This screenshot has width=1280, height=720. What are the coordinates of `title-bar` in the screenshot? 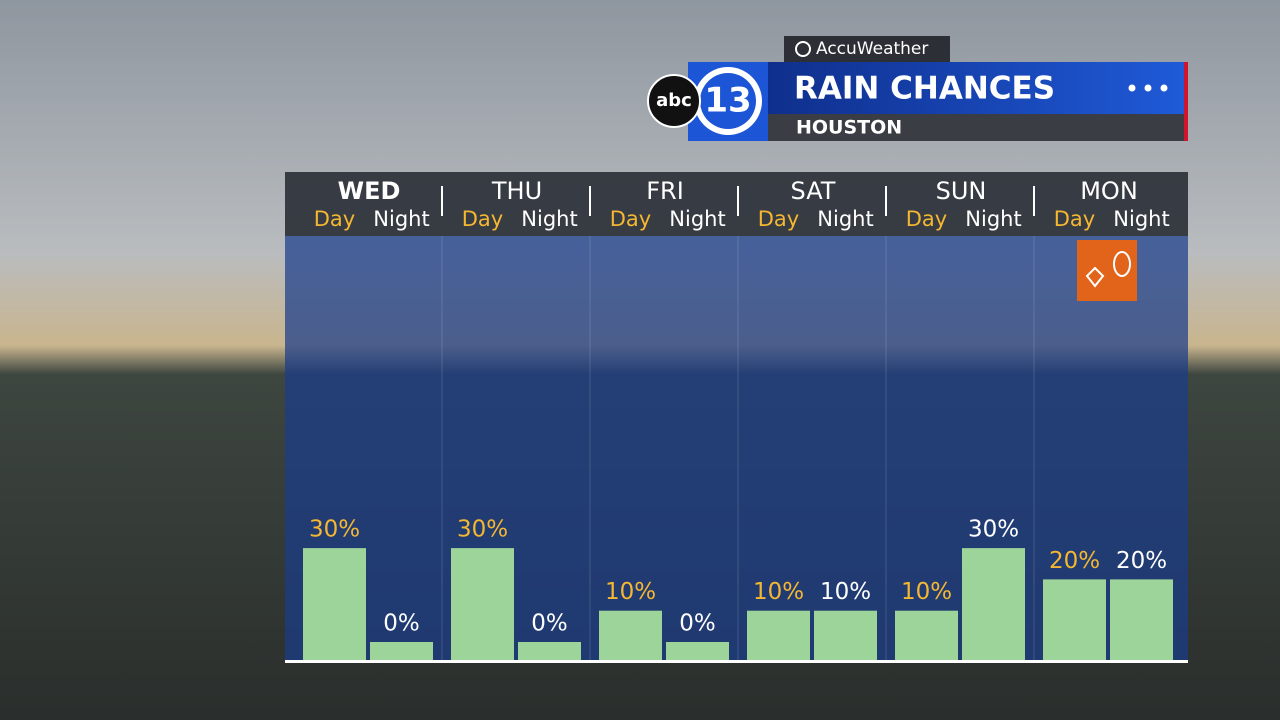 It's located at (977, 88).